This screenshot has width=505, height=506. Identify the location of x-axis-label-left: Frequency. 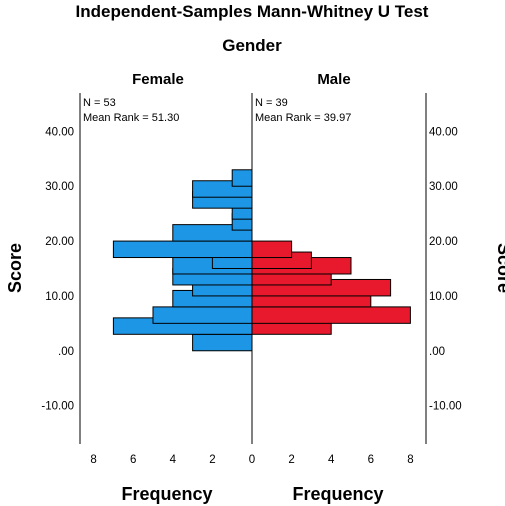
(166, 494).